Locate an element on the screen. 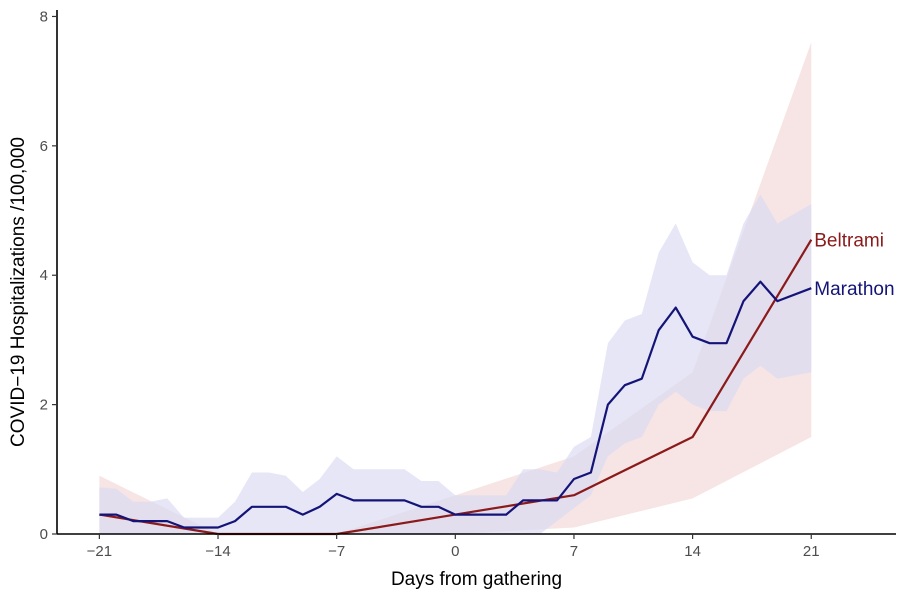 This screenshot has height=596, width=905. y-tick-label: 8 is located at coordinates (44, 16).